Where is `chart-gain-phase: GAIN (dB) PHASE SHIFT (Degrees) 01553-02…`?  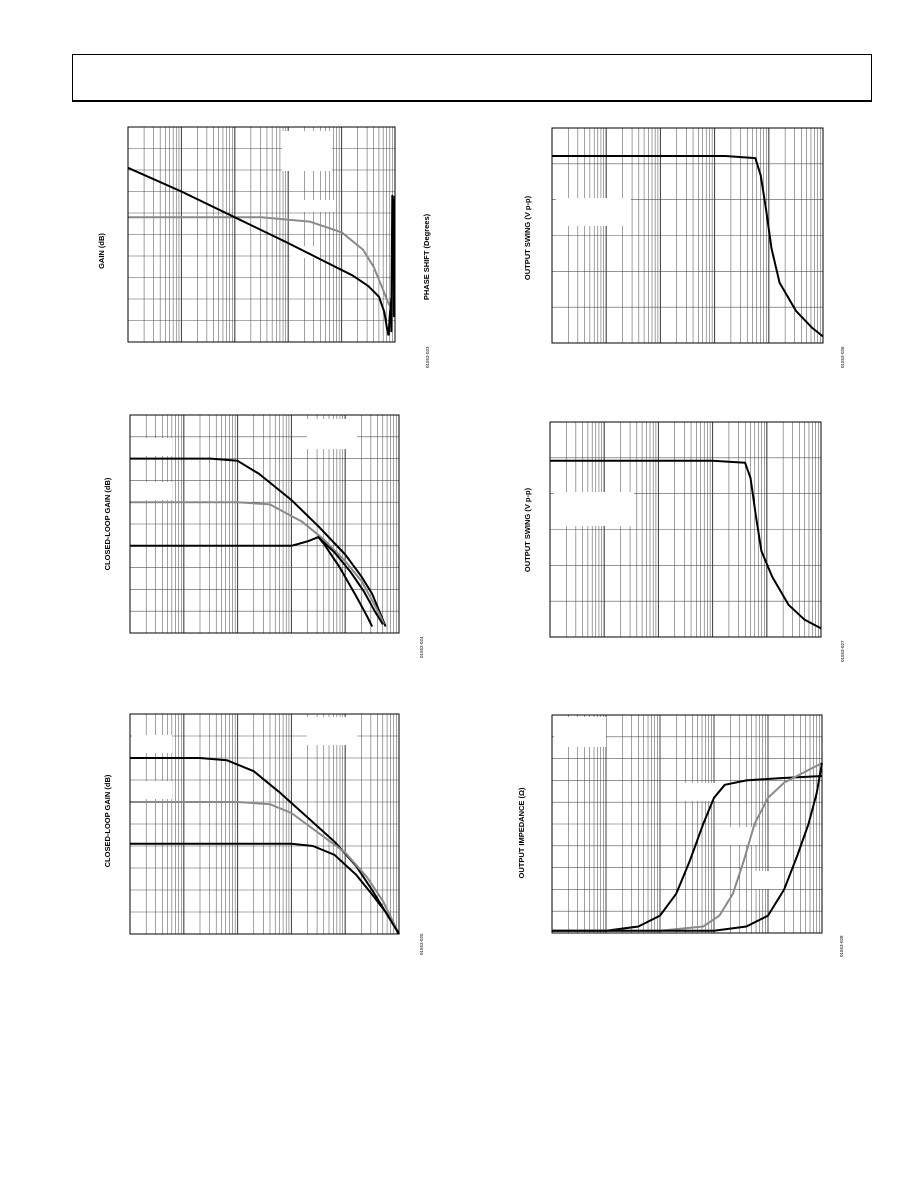
chart-gain-phase: GAIN (dB) PHASE SHIFT (Degrees) 01553-02… is located at coordinates (264, 247).